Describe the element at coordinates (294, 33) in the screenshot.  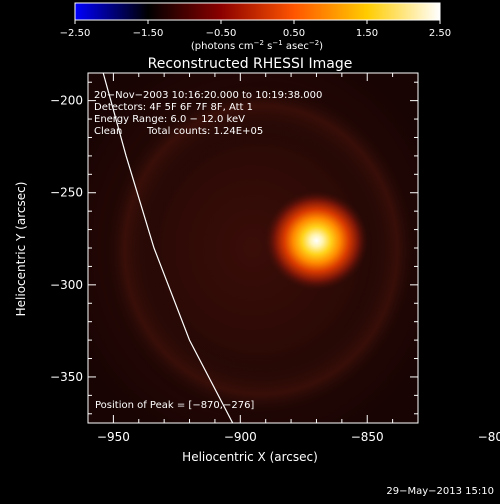
I see `colorbar-tick-label: 0.50` at that location.